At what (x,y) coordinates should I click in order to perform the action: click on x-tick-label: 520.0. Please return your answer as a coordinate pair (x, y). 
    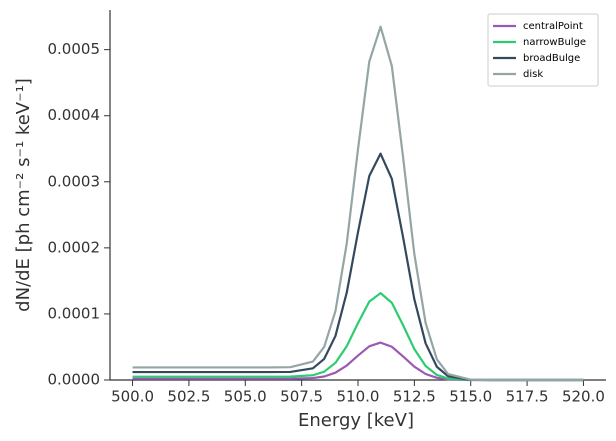
    Looking at the image, I should click on (583, 397).